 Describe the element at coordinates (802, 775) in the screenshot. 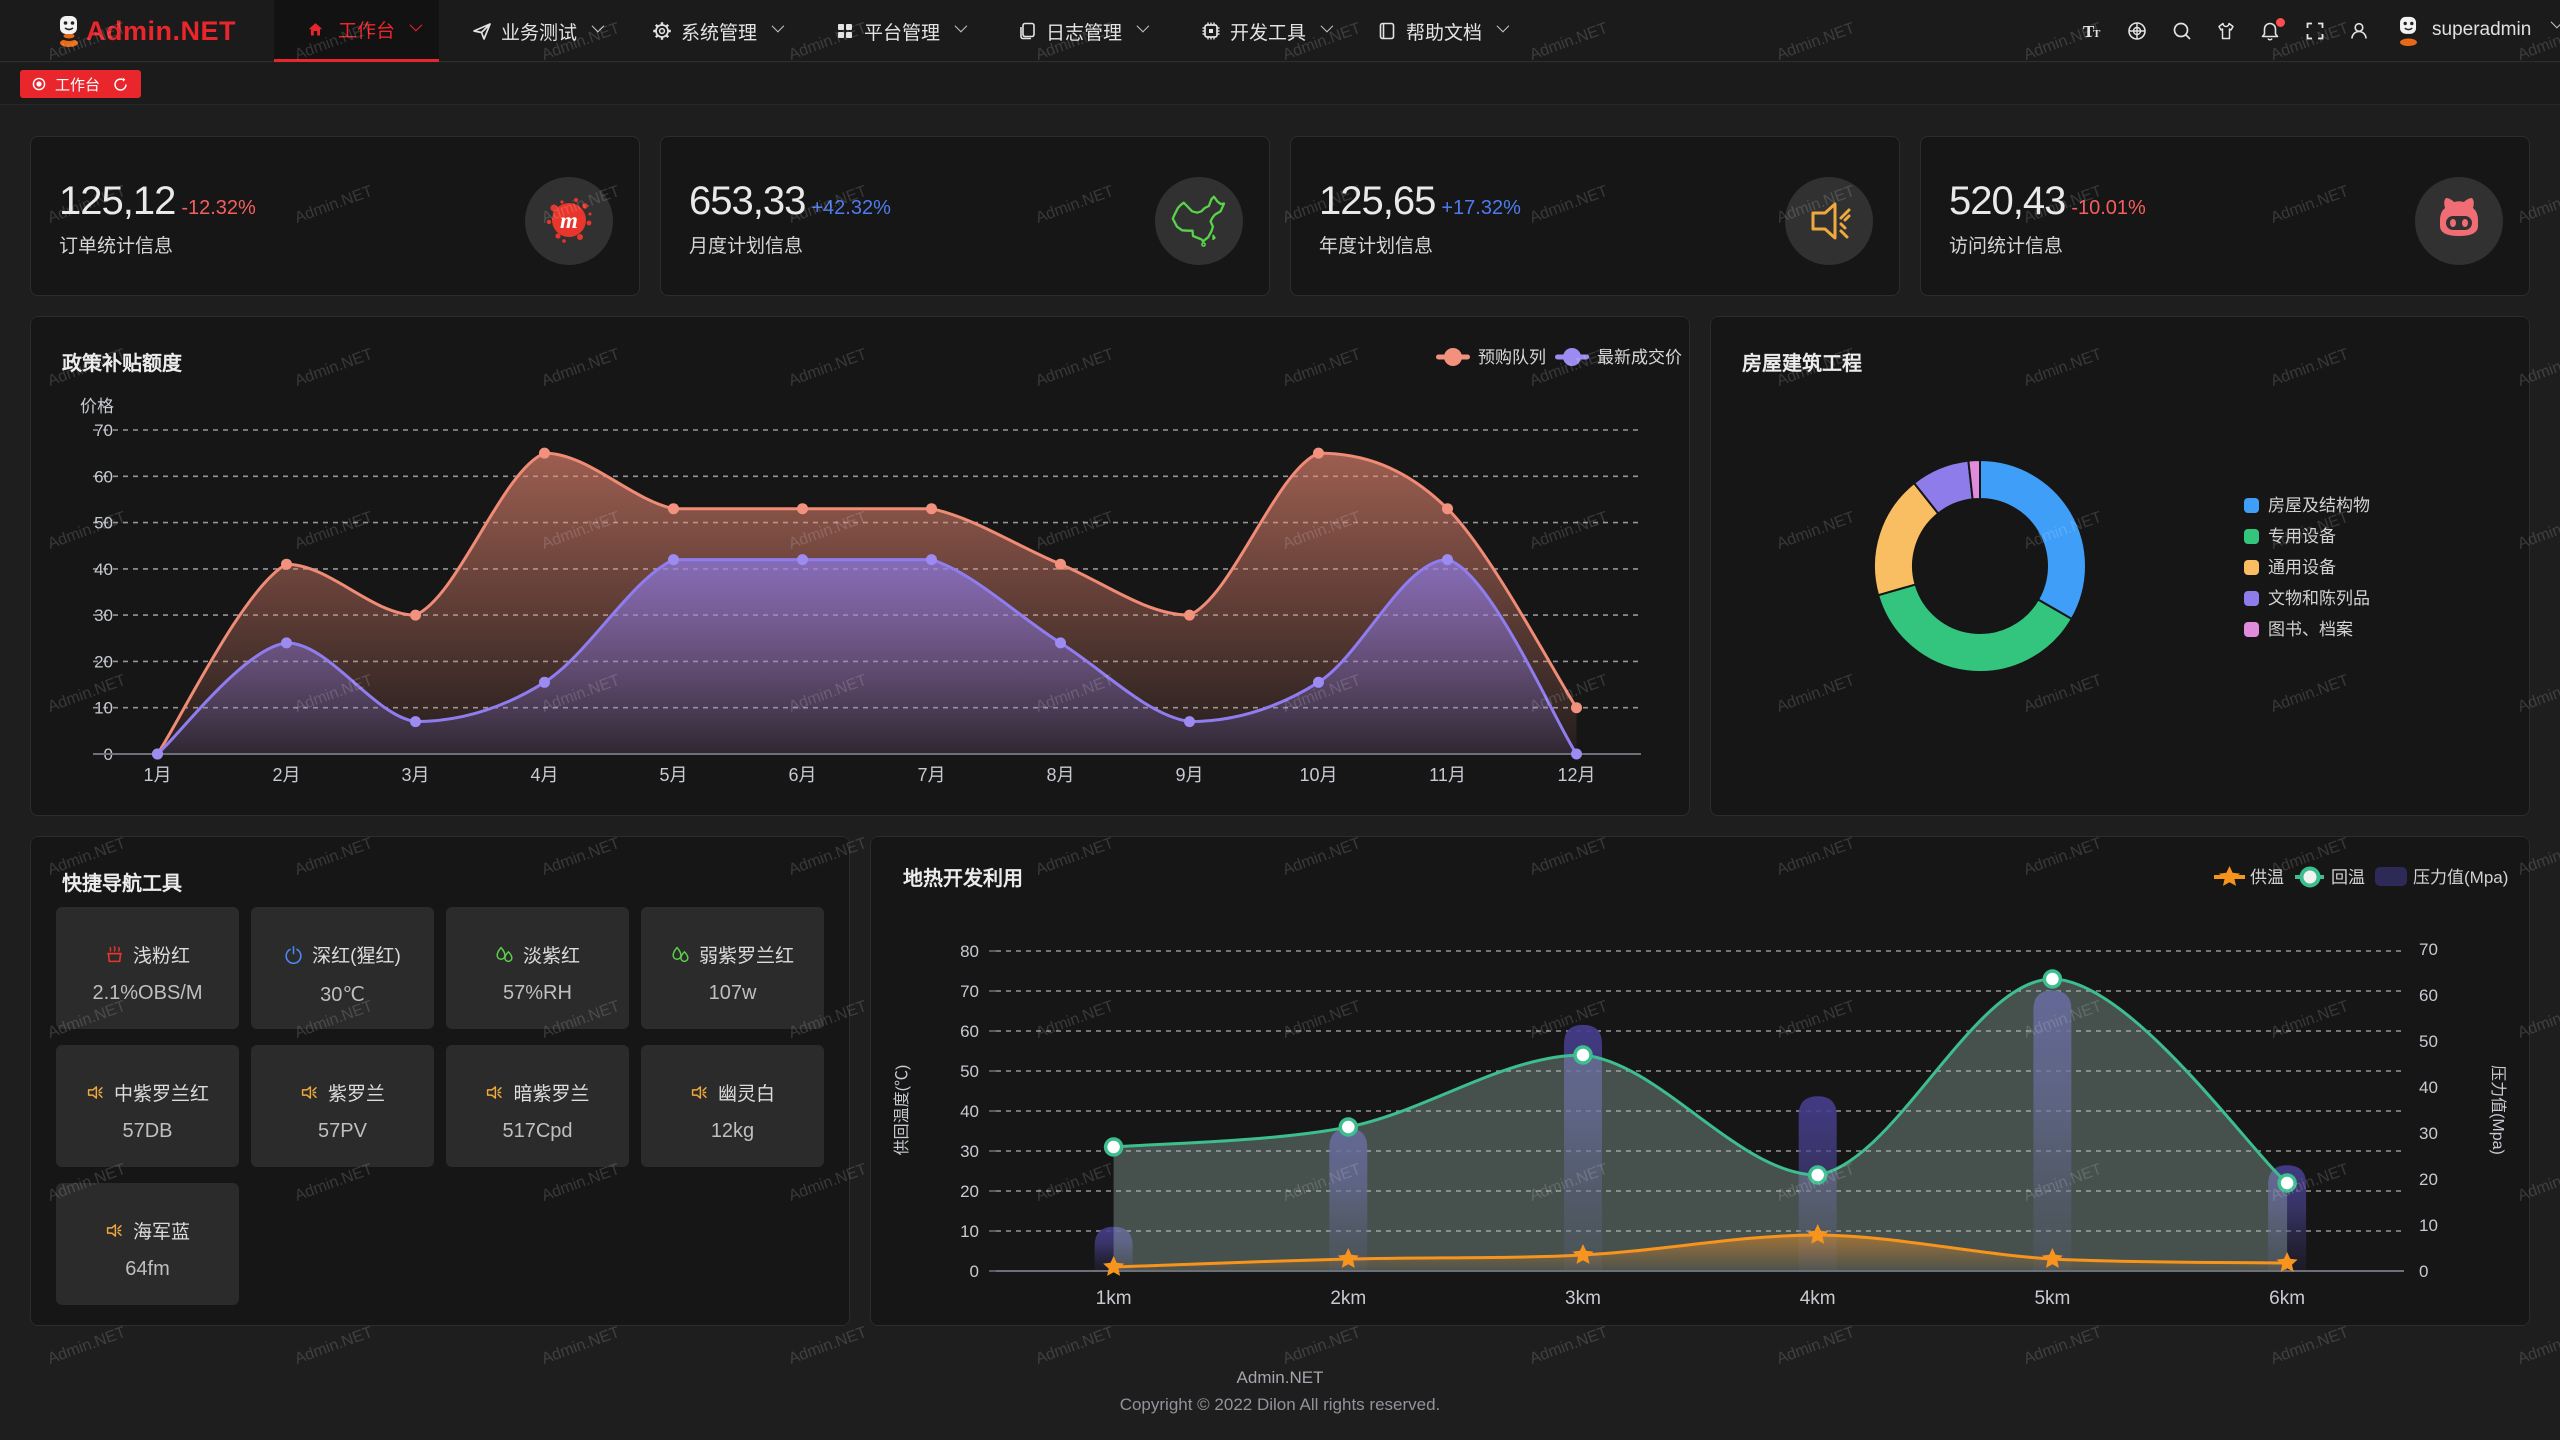

I see `svg-text: 6月` at that location.